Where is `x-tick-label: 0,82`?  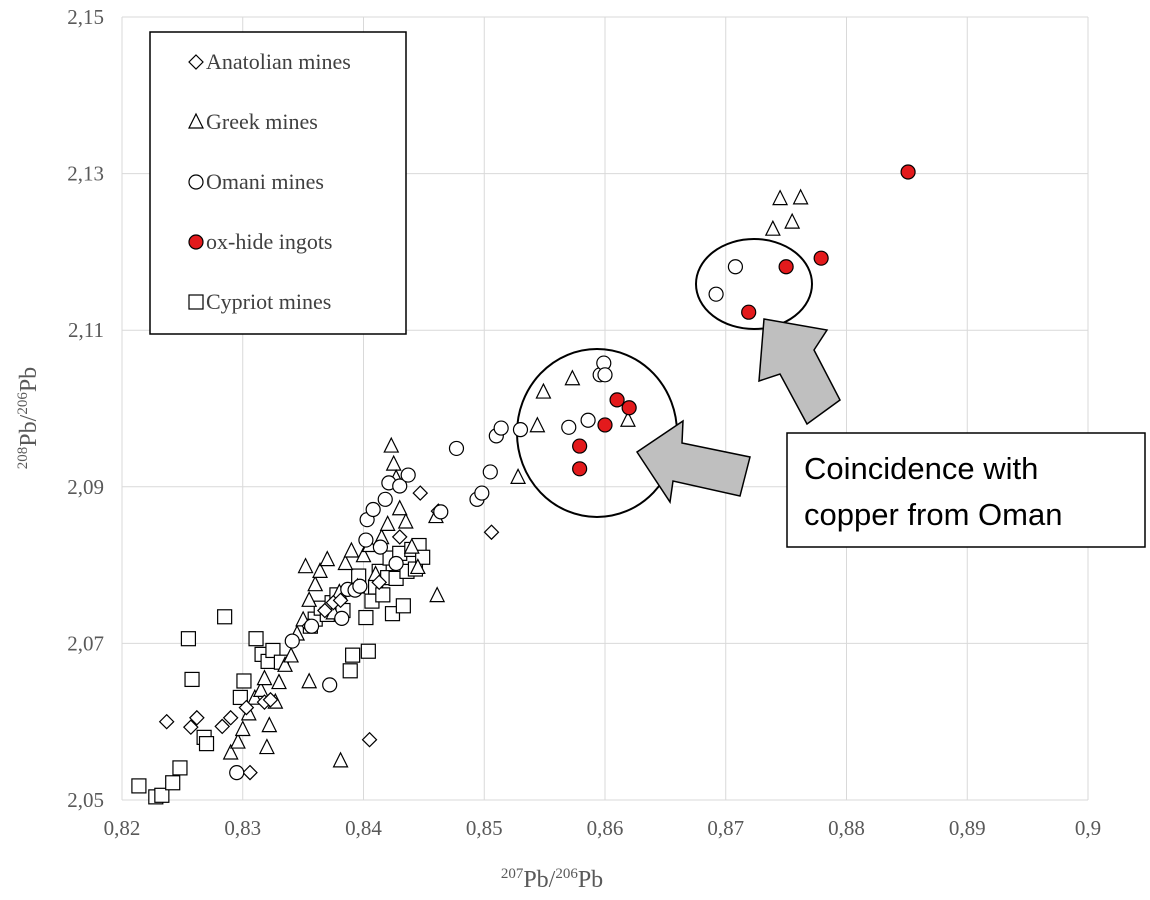
x-tick-label: 0,82 is located at coordinates (122, 828).